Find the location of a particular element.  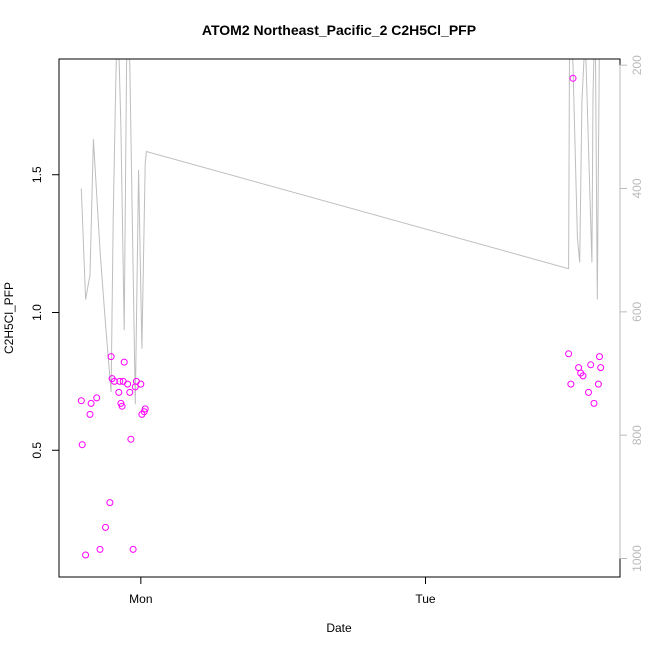

x-tick-label: Mon is located at coordinates (140, 599).